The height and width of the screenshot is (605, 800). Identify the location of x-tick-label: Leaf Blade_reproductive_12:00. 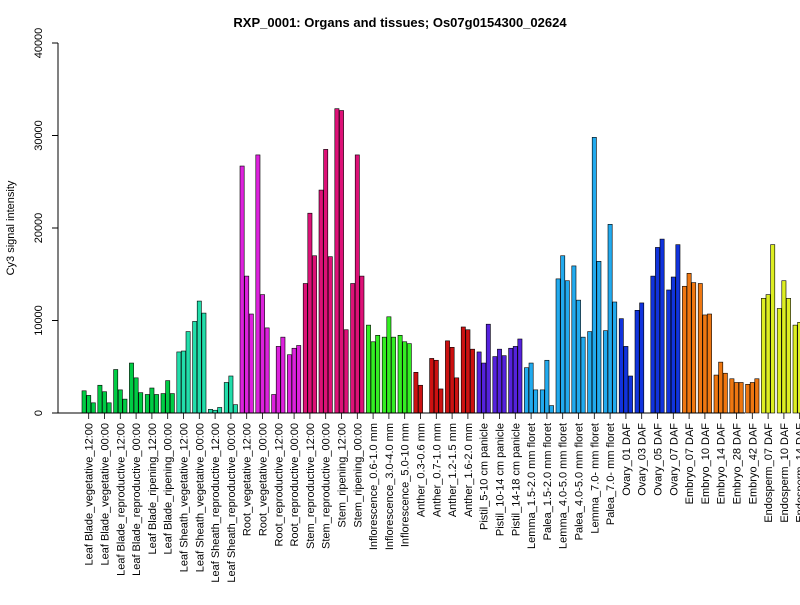
(121, 499).